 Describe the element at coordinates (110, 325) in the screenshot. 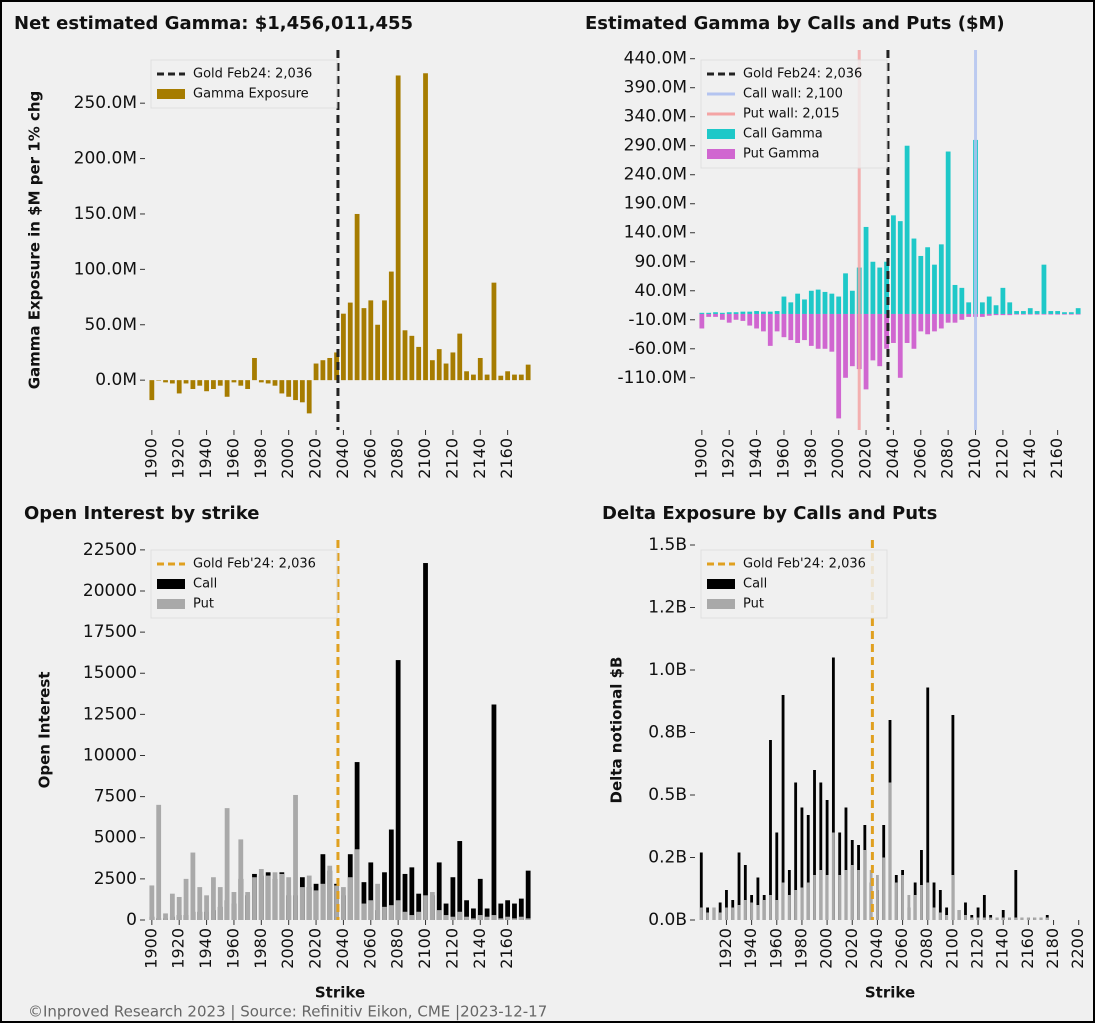

I see `y-tick-label: 50.0M` at that location.